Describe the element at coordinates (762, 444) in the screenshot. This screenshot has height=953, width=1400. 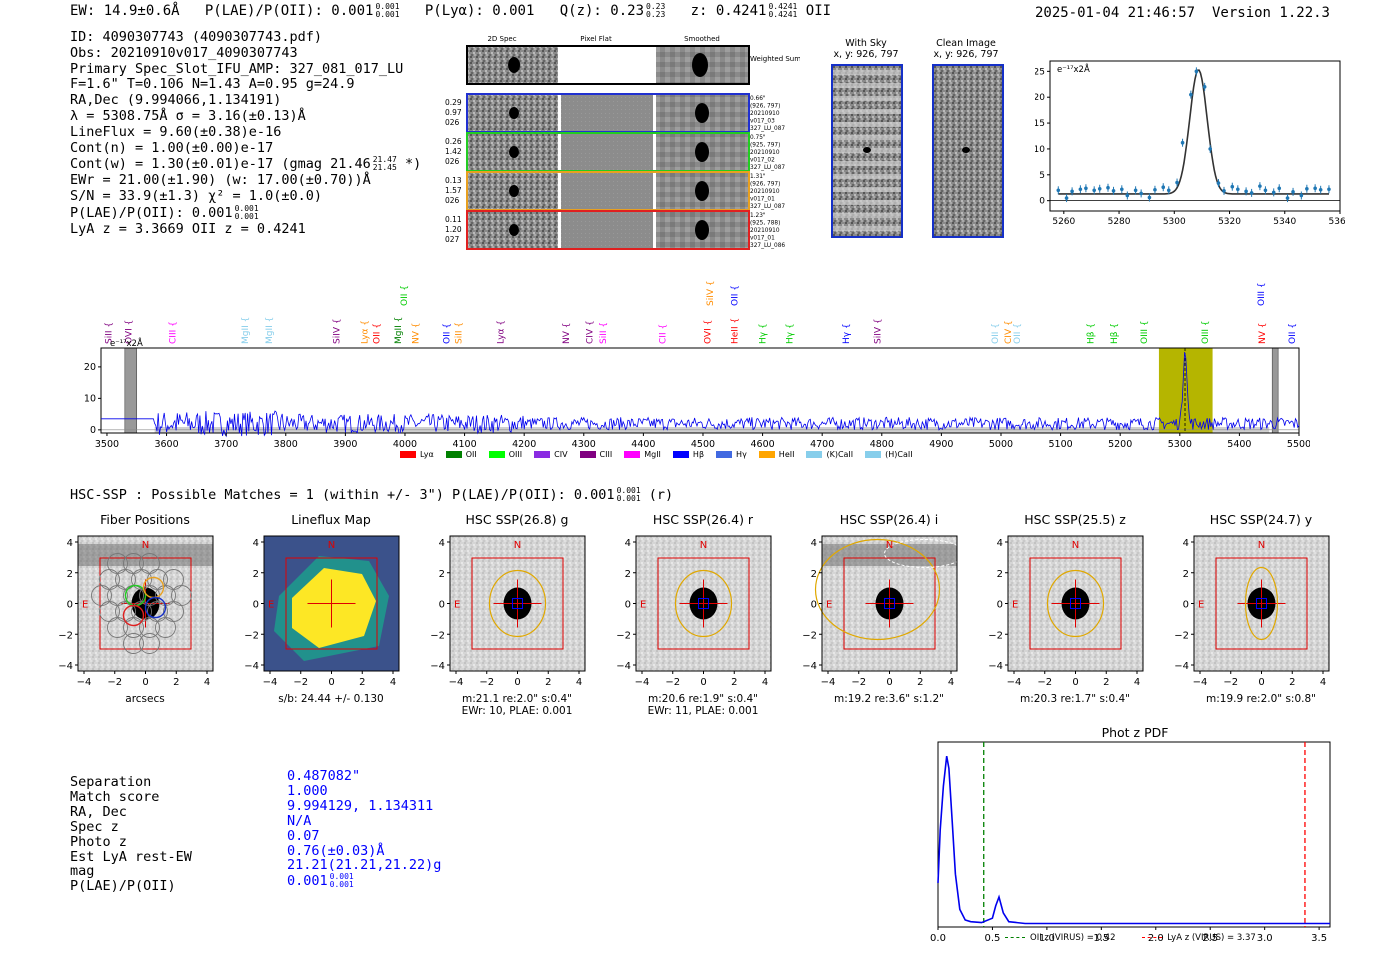
I see `spectrum-xtick: 4600` at that location.